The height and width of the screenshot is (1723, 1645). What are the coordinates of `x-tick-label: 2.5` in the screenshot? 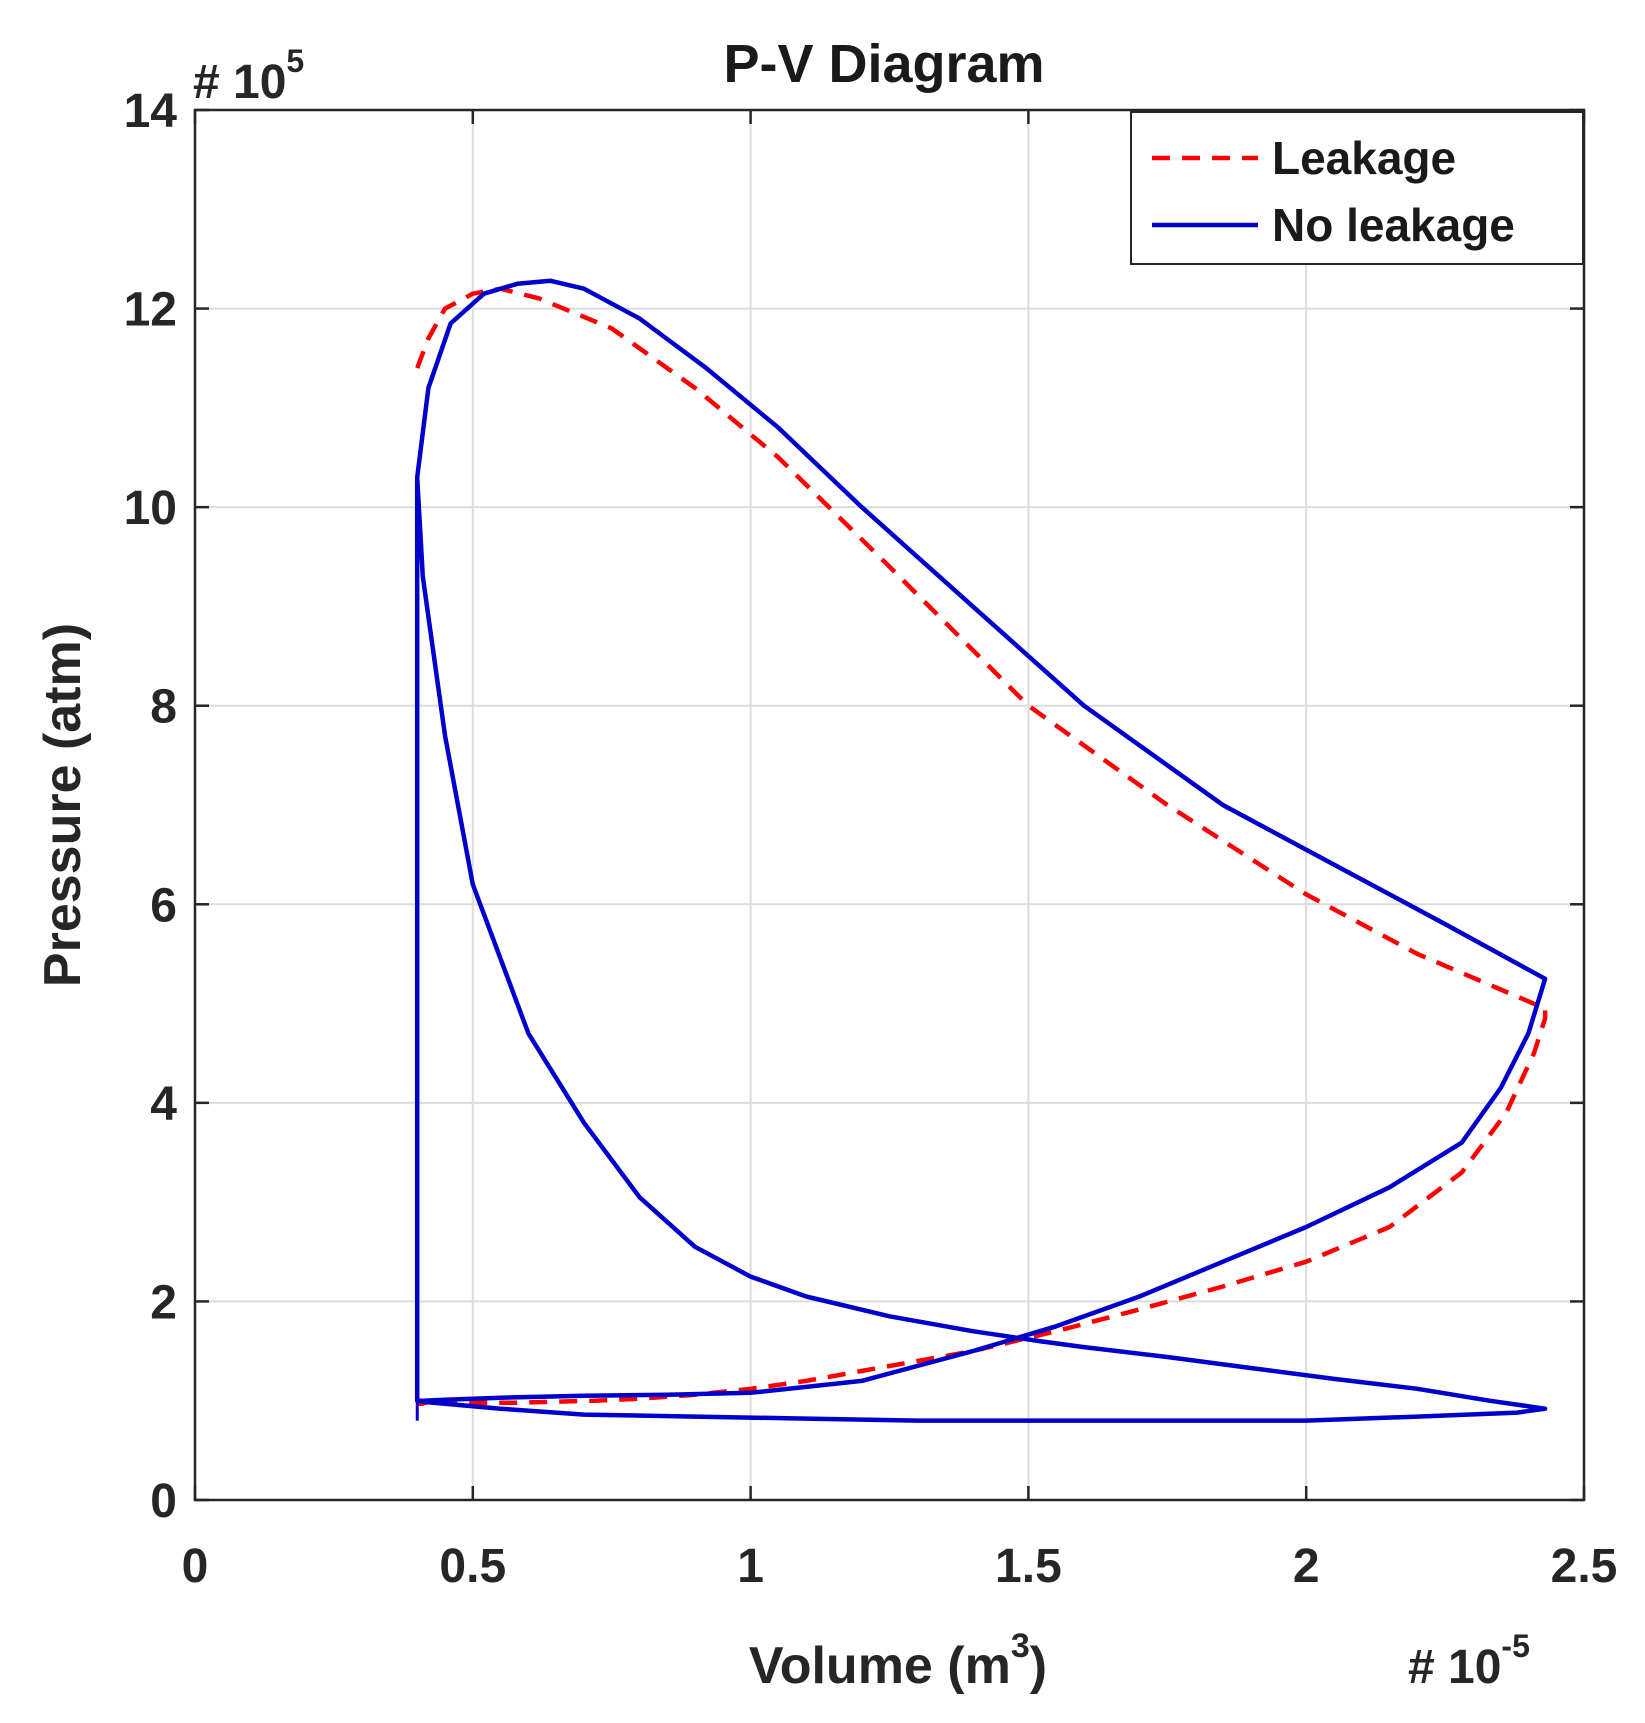 It's located at (1584, 1566).